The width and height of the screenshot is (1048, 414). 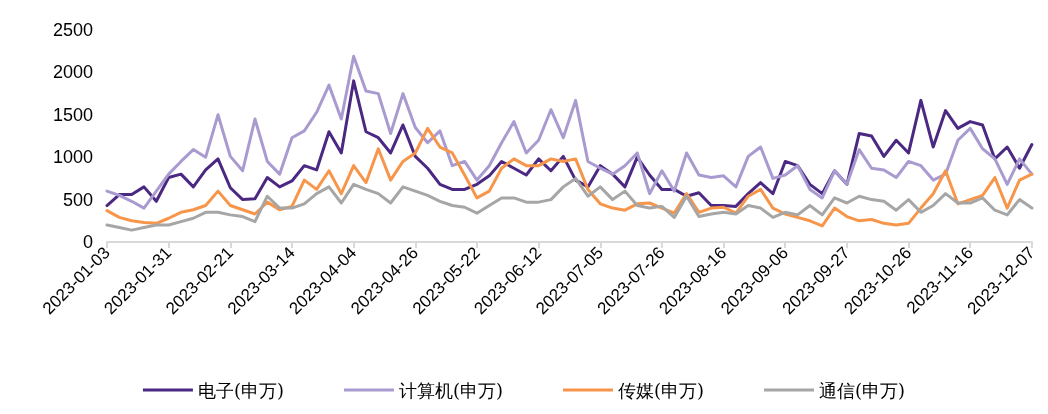 I want to click on legend-label: 通信(申万), so click(x=862, y=390).